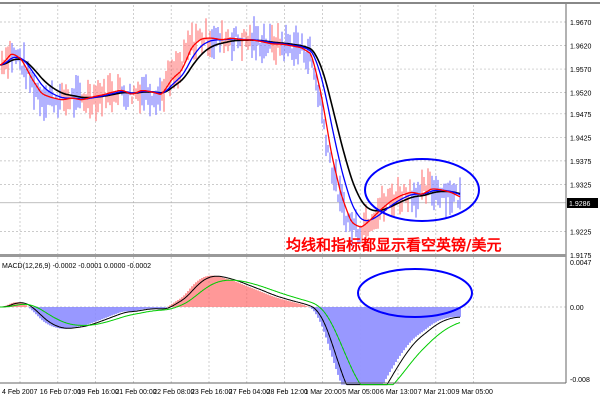  What do you see at coordinates (581, 47) in the screenshot?
I see `price-tick-label: 1.9620` at bounding box center [581, 47].